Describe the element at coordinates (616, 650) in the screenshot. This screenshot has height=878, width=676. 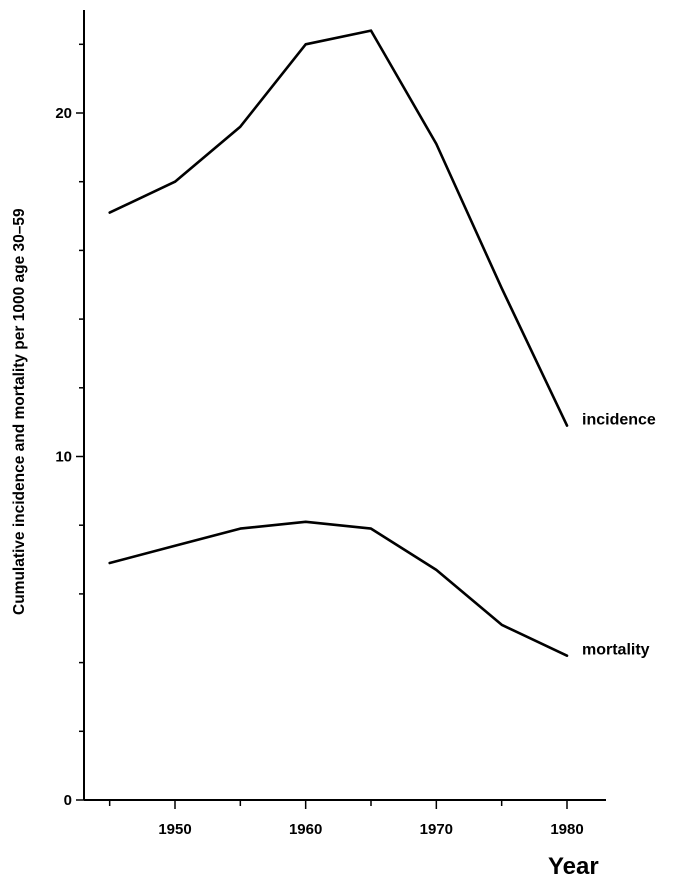
I see `series-label-mortality: mortality` at that location.